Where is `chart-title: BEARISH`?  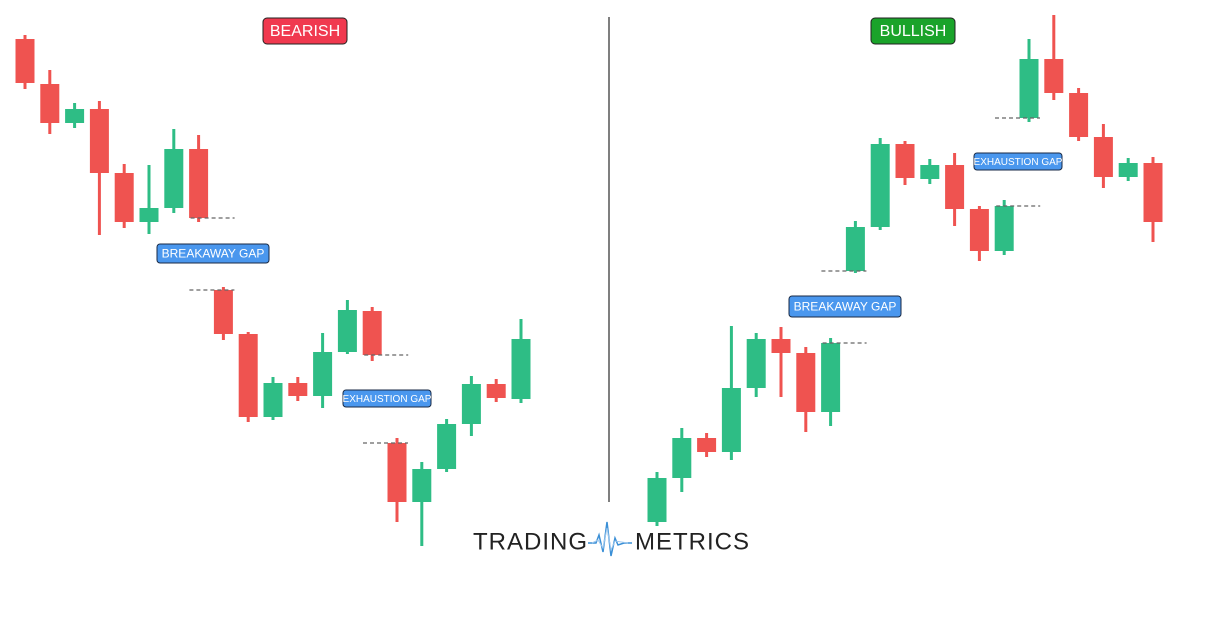
chart-title: BEARISH is located at coordinates (305, 31).